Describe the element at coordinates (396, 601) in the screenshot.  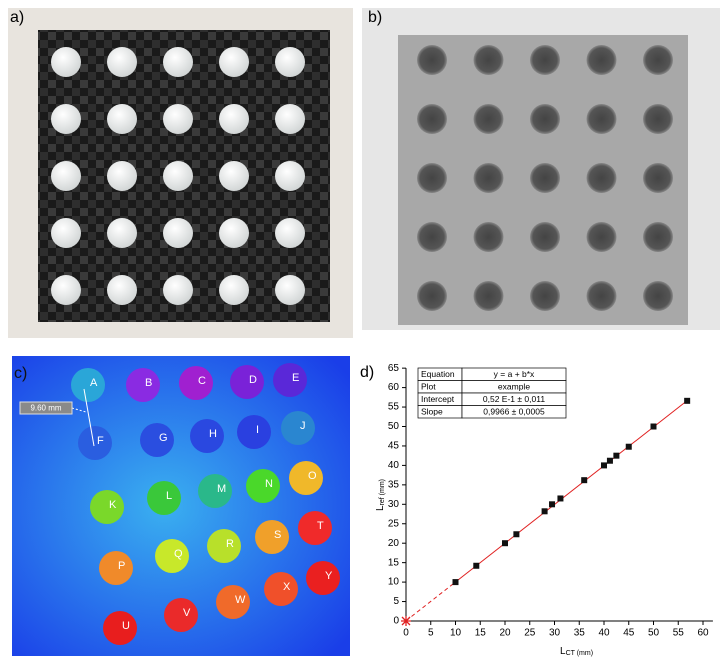
I see `y-tick-label: 5` at that location.